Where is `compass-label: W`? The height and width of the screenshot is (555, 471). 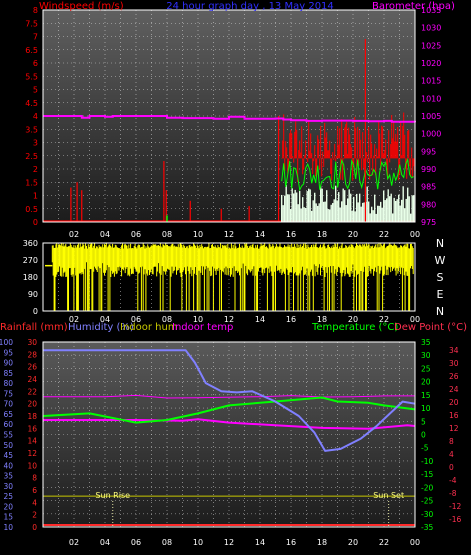 compass-label: W is located at coordinates (440, 260).